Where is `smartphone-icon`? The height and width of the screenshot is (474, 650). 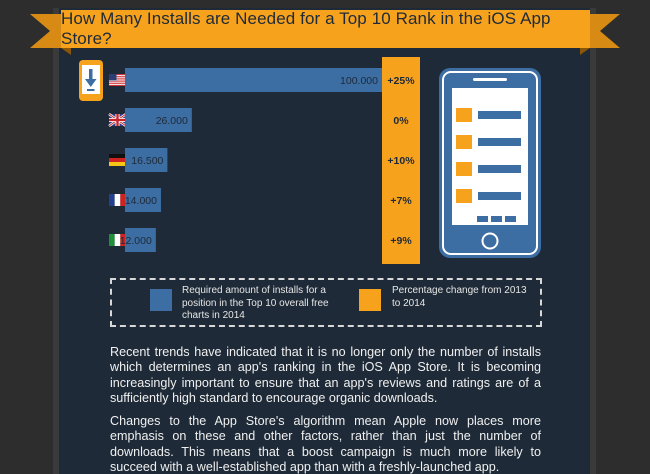 smartphone-icon is located at coordinates (490, 163).